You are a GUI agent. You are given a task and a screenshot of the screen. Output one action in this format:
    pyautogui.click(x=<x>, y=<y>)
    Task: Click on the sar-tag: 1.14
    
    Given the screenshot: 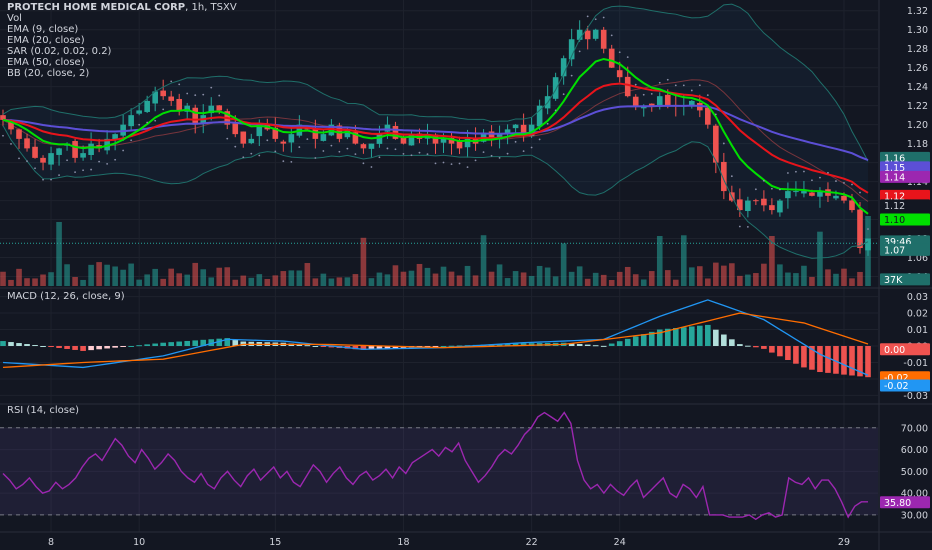 What is the action you would take?
    pyautogui.click(x=894, y=177)
    